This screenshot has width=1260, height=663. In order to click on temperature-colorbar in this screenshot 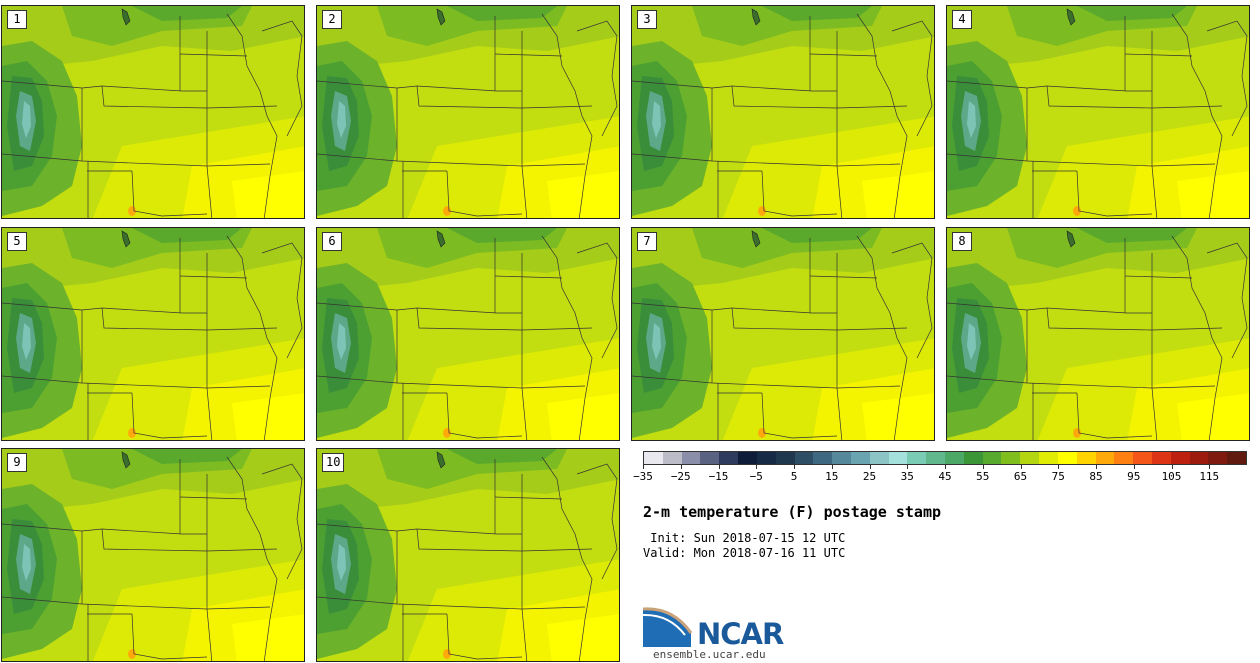, I will do `click(945, 458)`.